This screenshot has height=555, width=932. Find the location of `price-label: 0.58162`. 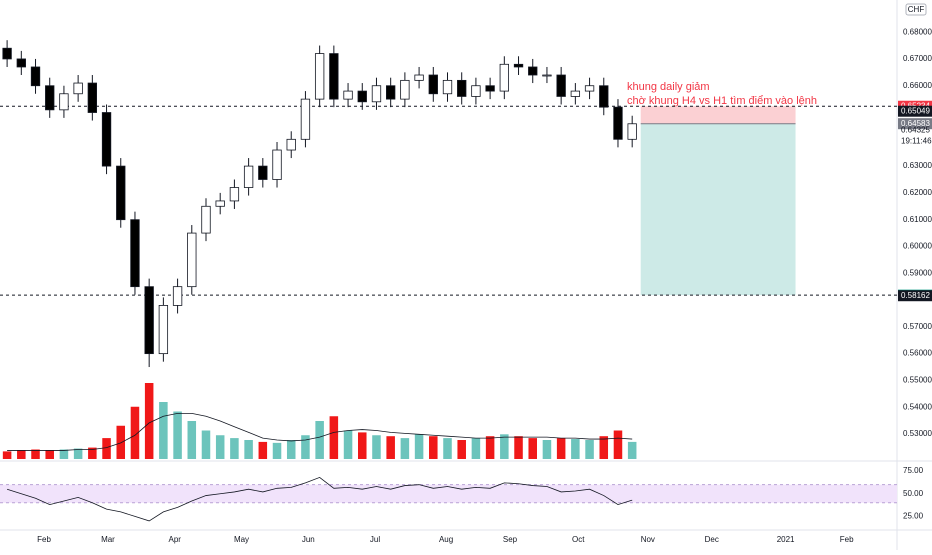

price-label: 0.58162 is located at coordinates (915, 295).